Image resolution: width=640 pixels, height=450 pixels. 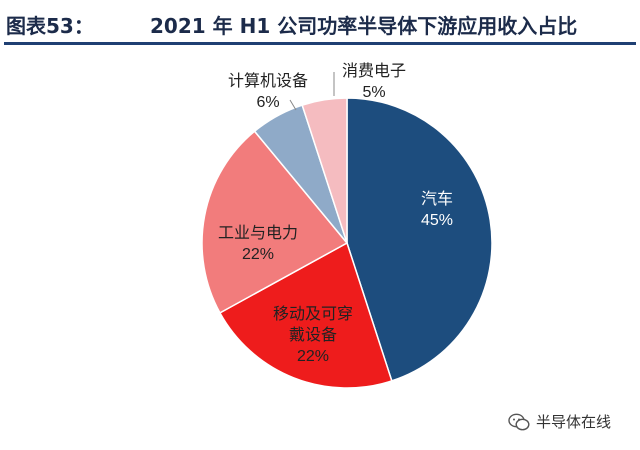 What do you see at coordinates (313, 334) in the screenshot?
I see `slice-label: 戴设备` at bounding box center [313, 334].